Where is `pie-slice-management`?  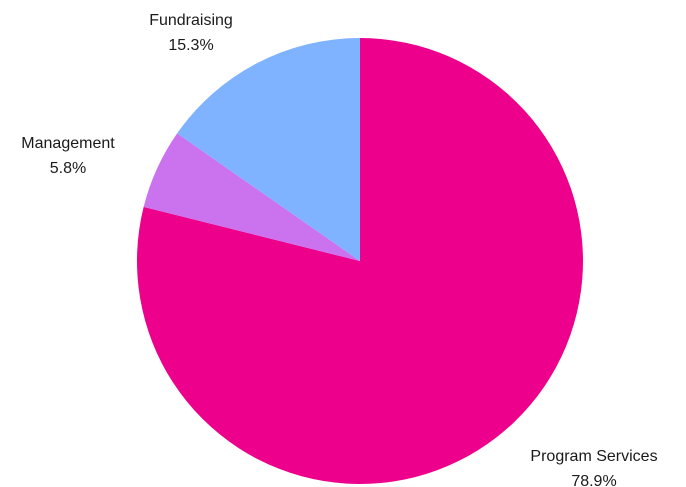 pie-slice-management is located at coordinates (251, 197).